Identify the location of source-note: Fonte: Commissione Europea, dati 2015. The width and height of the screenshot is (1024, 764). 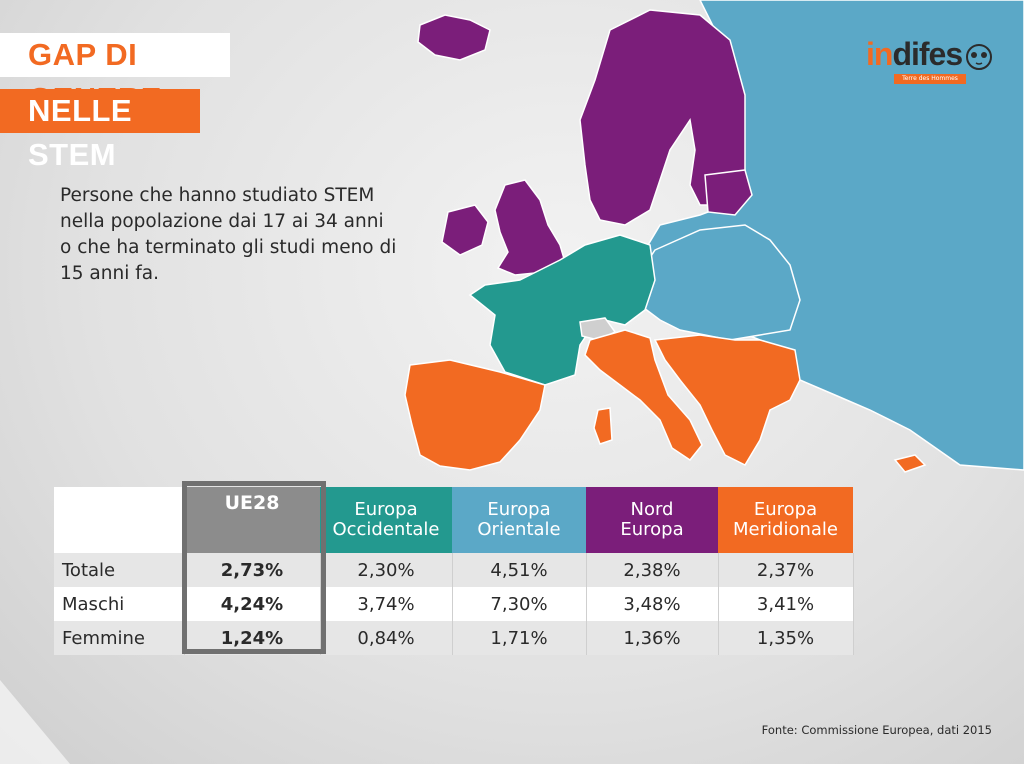
(876, 730).